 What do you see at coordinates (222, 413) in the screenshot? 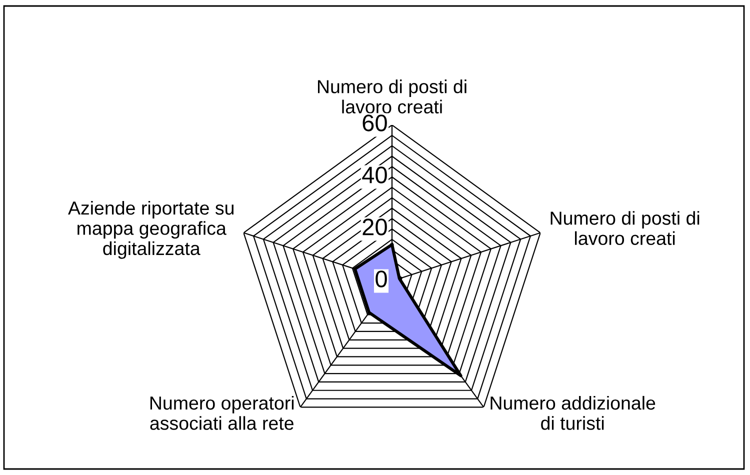
I see `spoke-label: Numero operatori associati alla rete` at bounding box center [222, 413].